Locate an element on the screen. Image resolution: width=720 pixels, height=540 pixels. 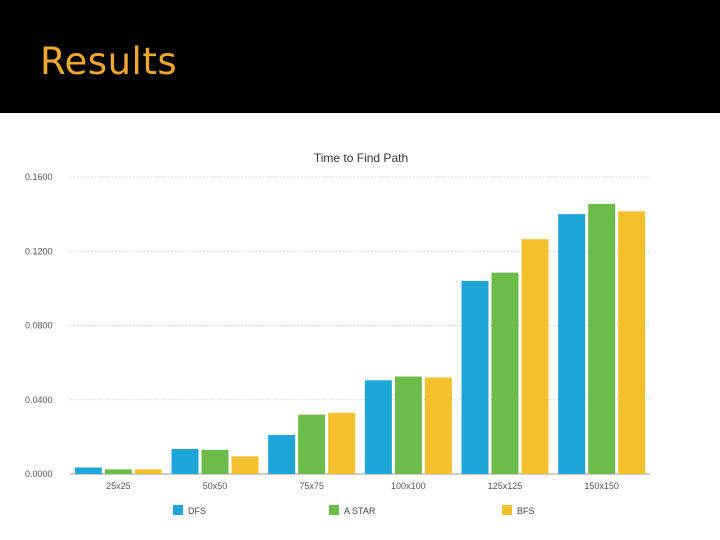
y-tick-label: 0.0800 is located at coordinates (39, 326).